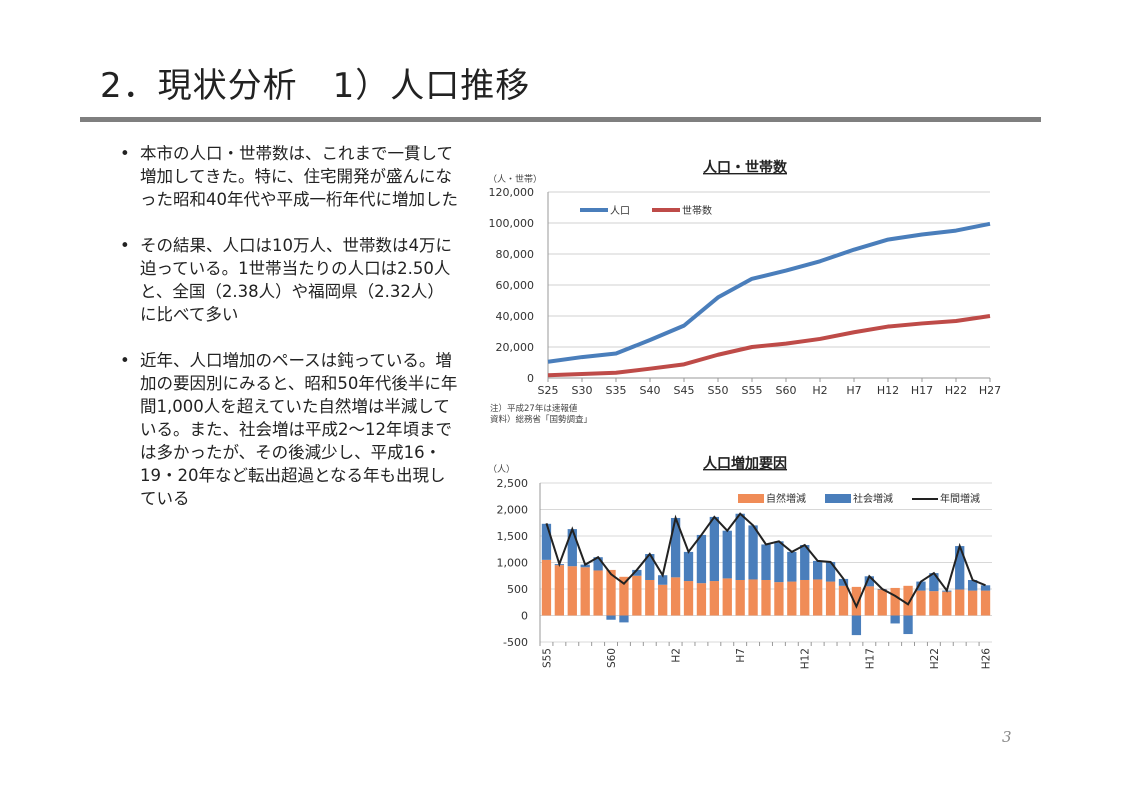  I want to click on page-number: 3, so click(1007, 737).